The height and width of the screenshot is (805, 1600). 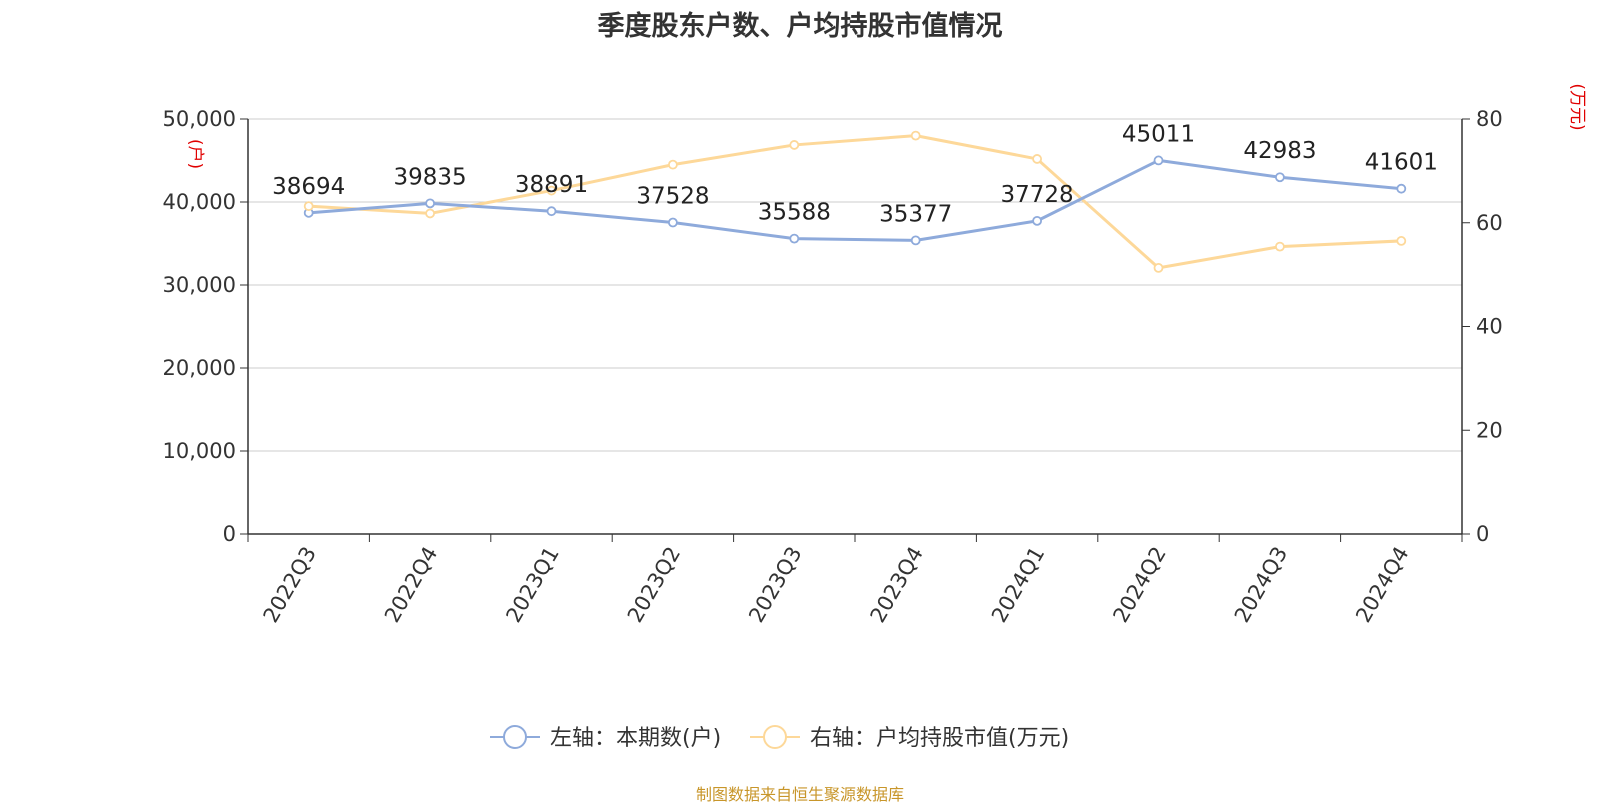 I want to click on legend-item: 右轴：户均持股市值(万元), so click(x=909, y=738).